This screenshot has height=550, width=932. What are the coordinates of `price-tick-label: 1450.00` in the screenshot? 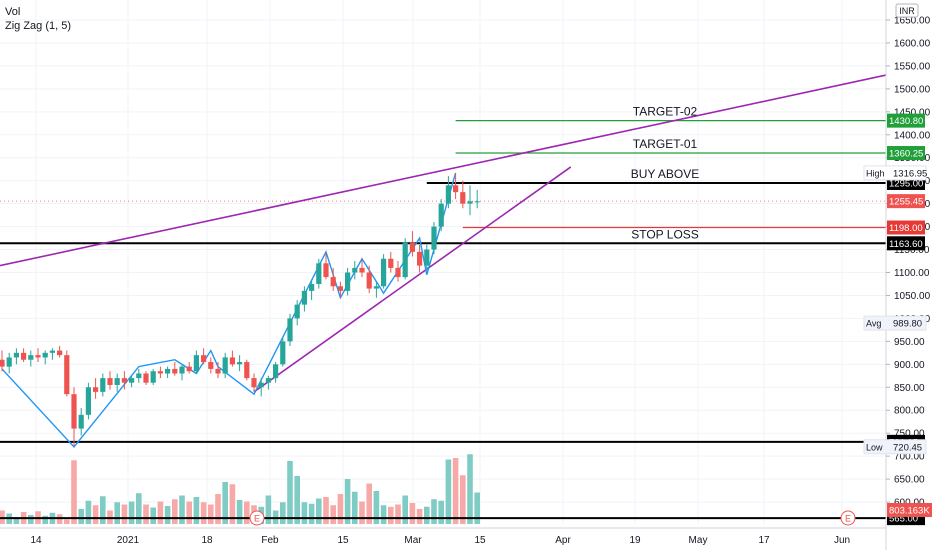 It's located at (912, 112).